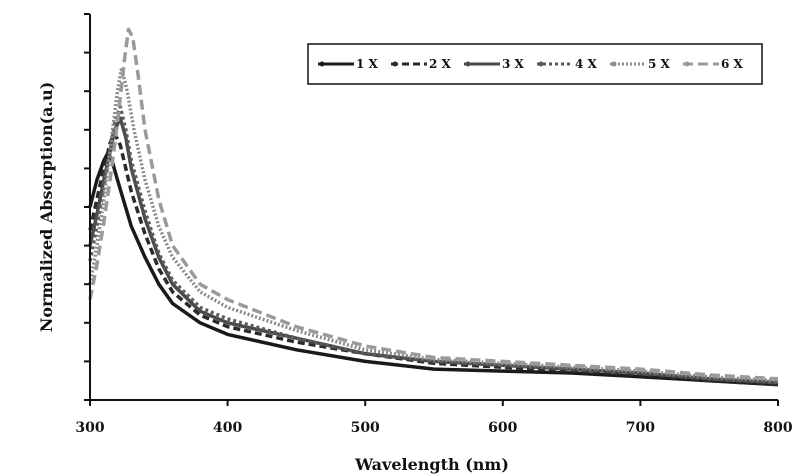 This screenshot has width=800, height=476. Describe the element at coordinates (732, 64) in the screenshot. I see `legend-label-6: 6 X` at that location.